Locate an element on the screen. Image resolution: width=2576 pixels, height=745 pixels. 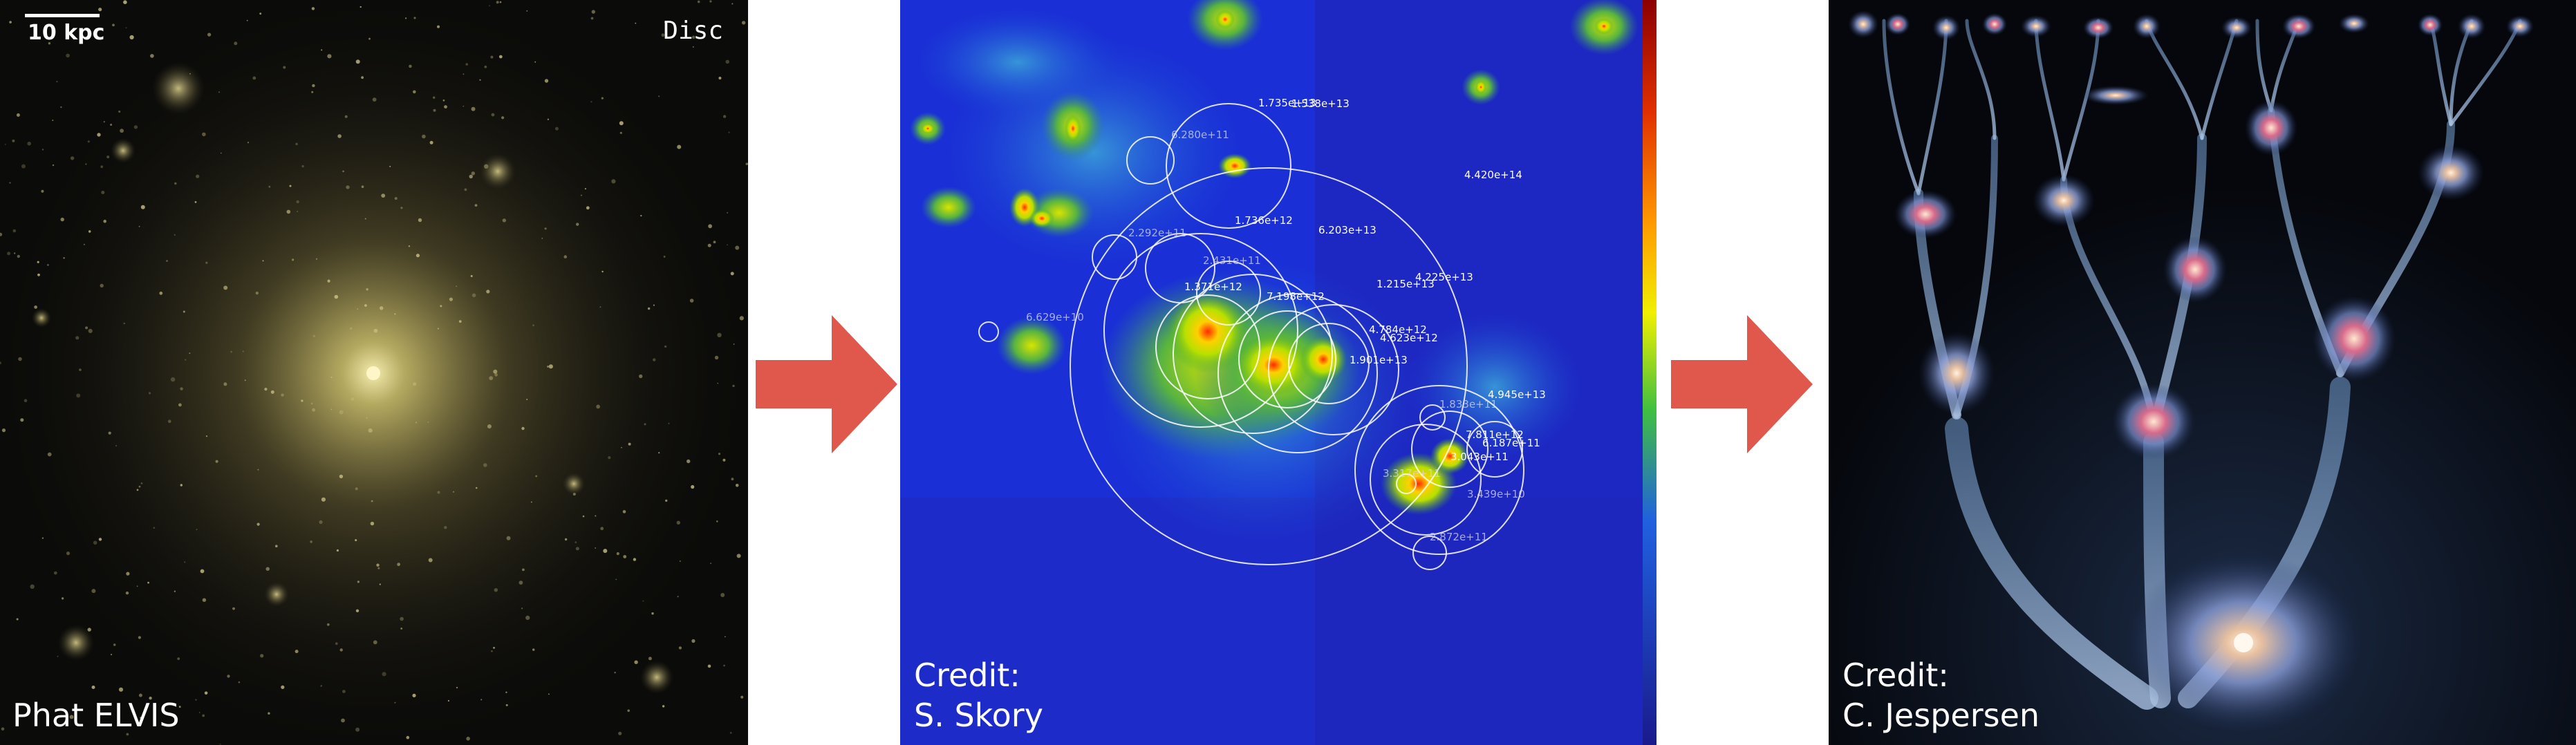
scale-bar is located at coordinates (62, 15).